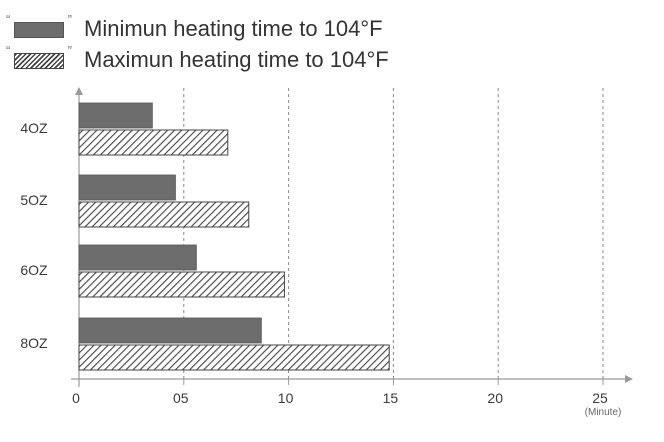 The height and width of the screenshot is (442, 664). Describe the element at coordinates (76, 398) in the screenshot. I see `x-tick-label: 0` at that location.